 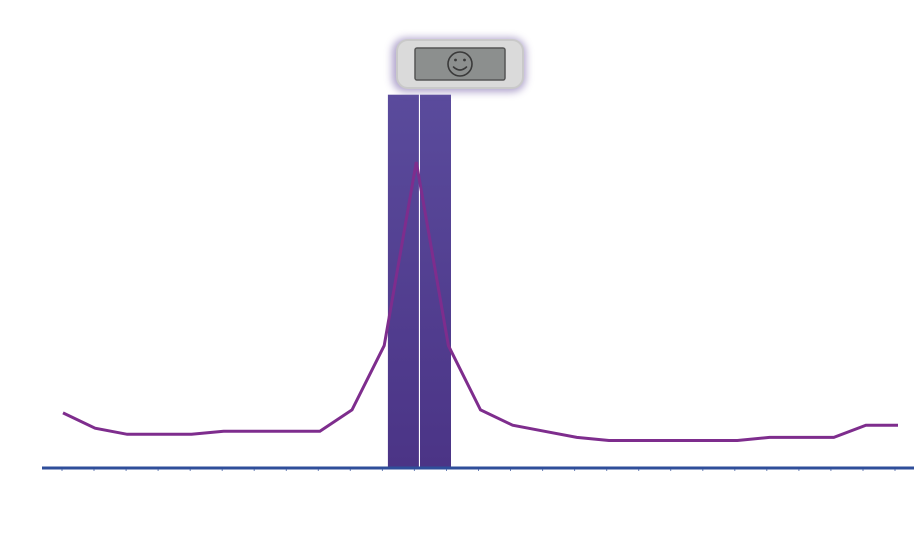 I want to click on device-screen, so click(x=460, y=64).